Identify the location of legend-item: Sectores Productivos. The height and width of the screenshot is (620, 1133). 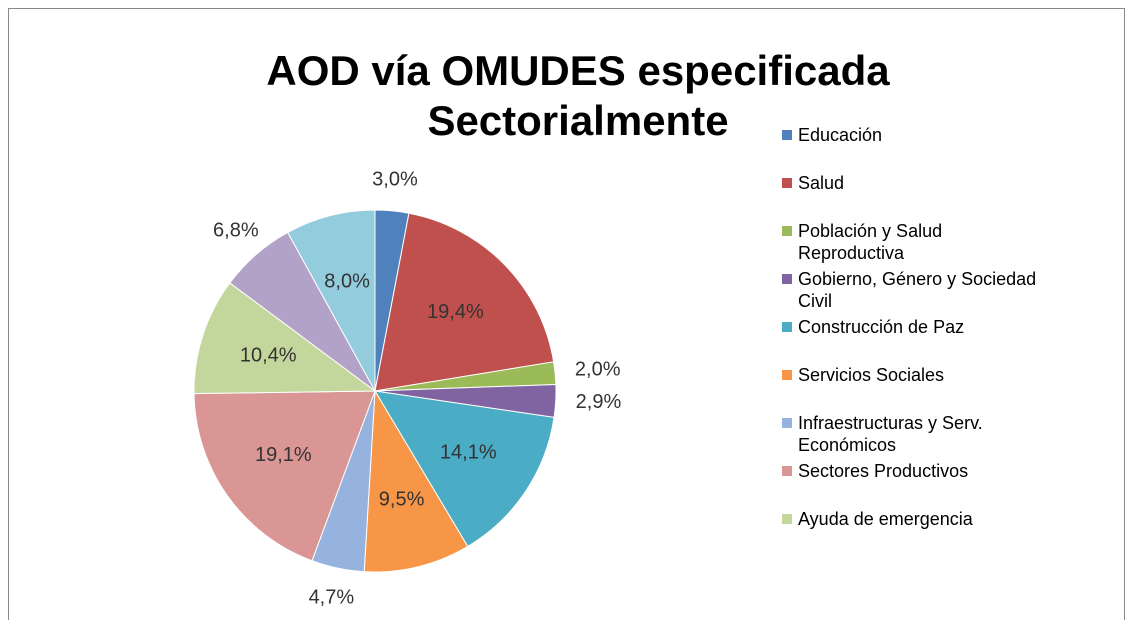
(910, 471).